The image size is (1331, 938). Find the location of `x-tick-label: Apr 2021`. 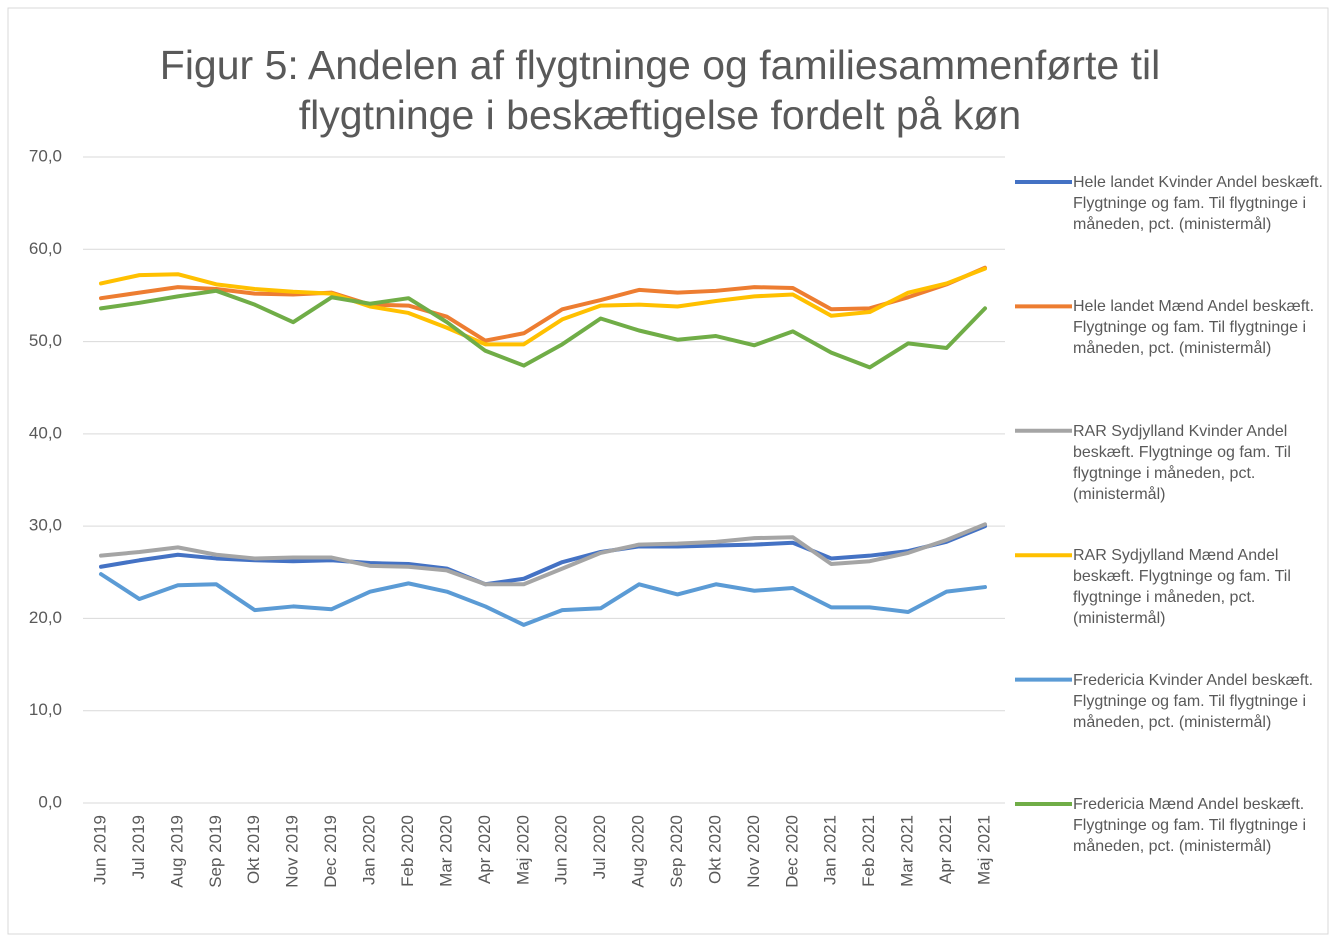

x-tick-label: Apr 2021 is located at coordinates (945, 849).